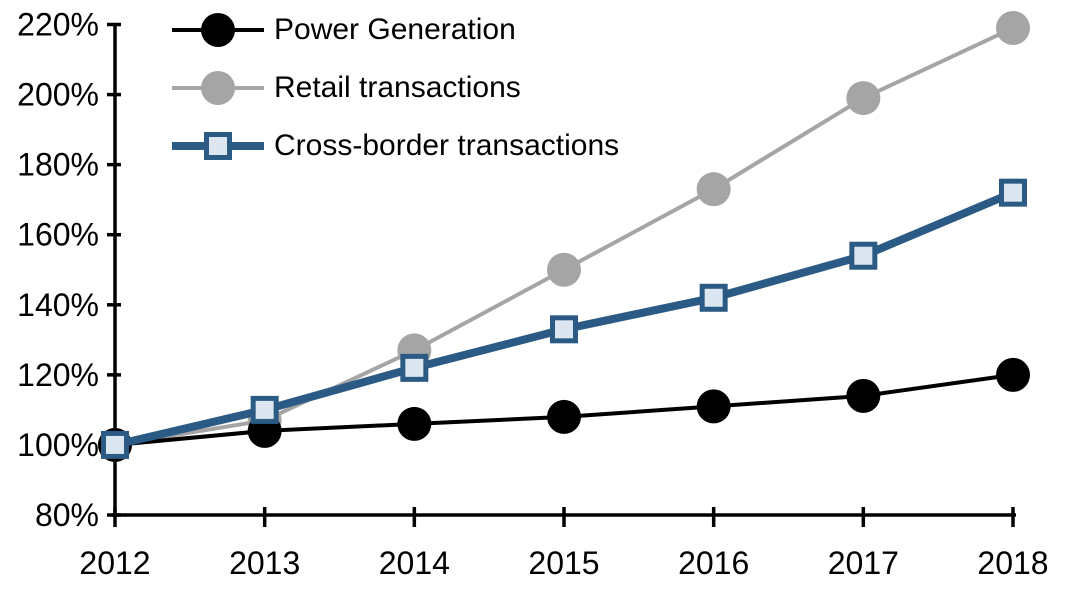 Image resolution: width=1076 pixels, height=590 pixels. Describe the element at coordinates (58, 445) in the screenshot. I see `y-tick-label: 100%` at that location.